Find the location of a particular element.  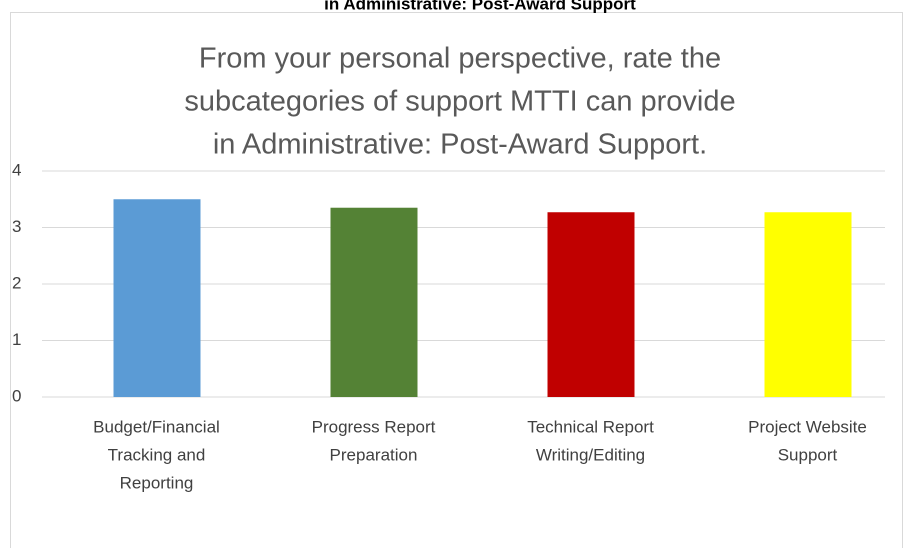

x-tick-label: Support is located at coordinates (808, 454).